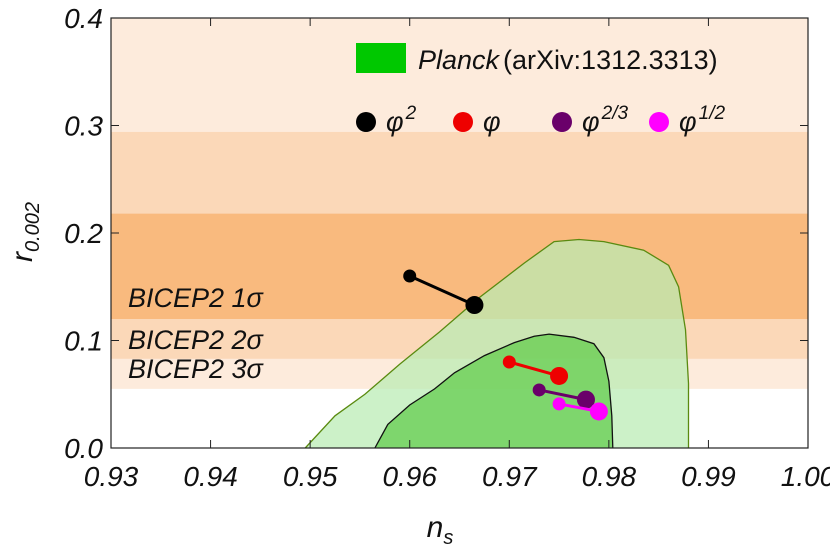 Image resolution: width=830 pixels, height=551 pixels. I want to click on bicep2-band-label-3: BICEP2 1σ, so click(196, 298).